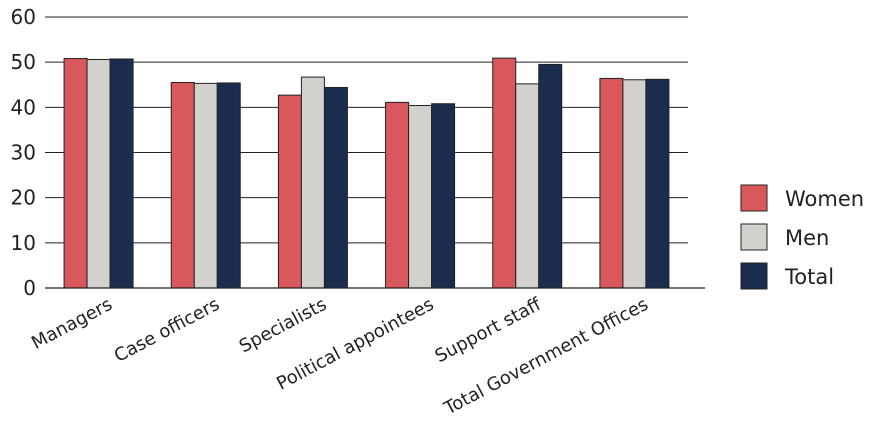 The image size is (872, 448). Describe the element at coordinates (807, 238) in the screenshot. I see `legend-label-men: Men` at that location.